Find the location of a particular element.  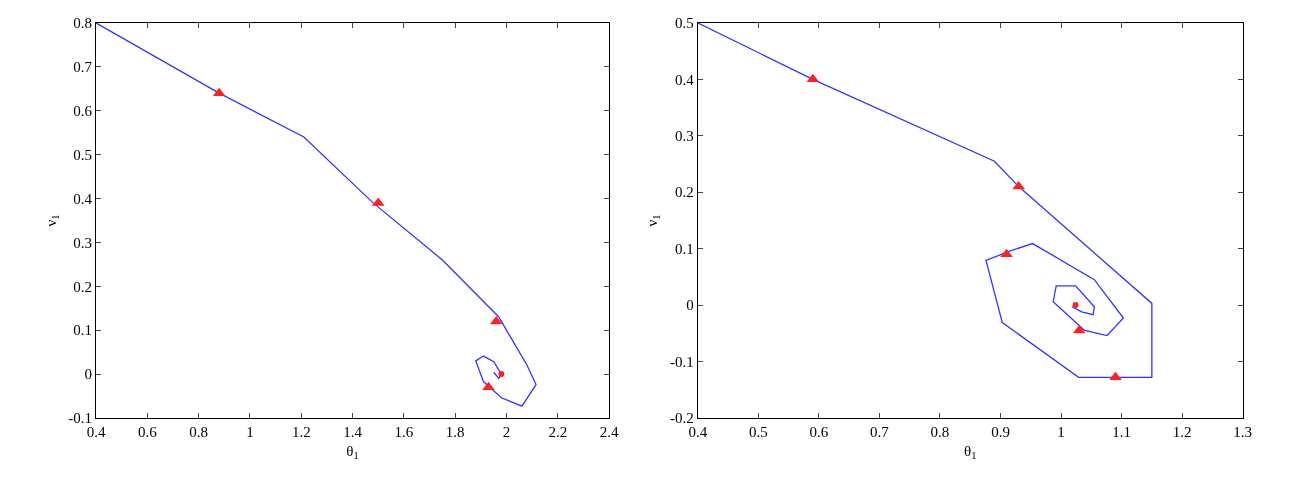

y-tick-label: 0.8 is located at coordinates (83, 23).